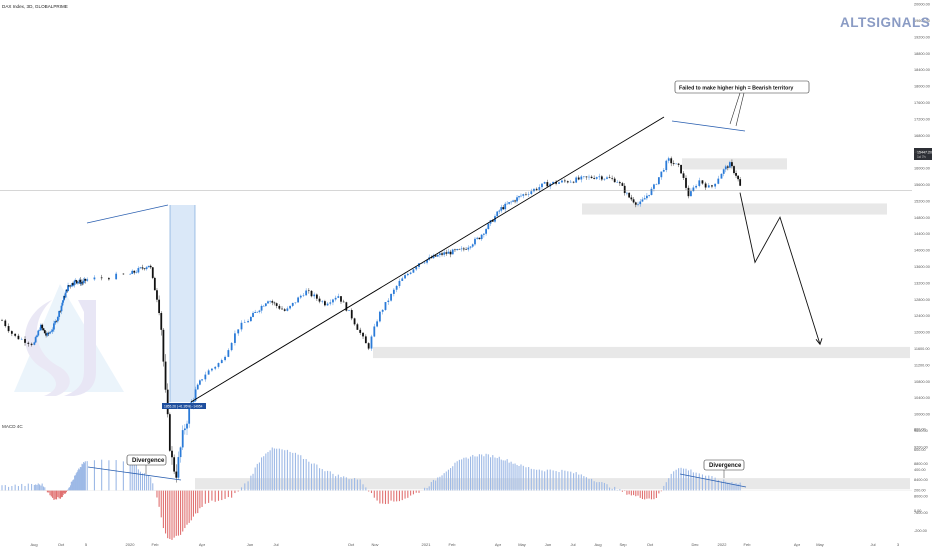 Image resolution: width=932 pixels, height=555 pixels. I want to click on macd-y-tick-label: 200.00, so click(920, 491).